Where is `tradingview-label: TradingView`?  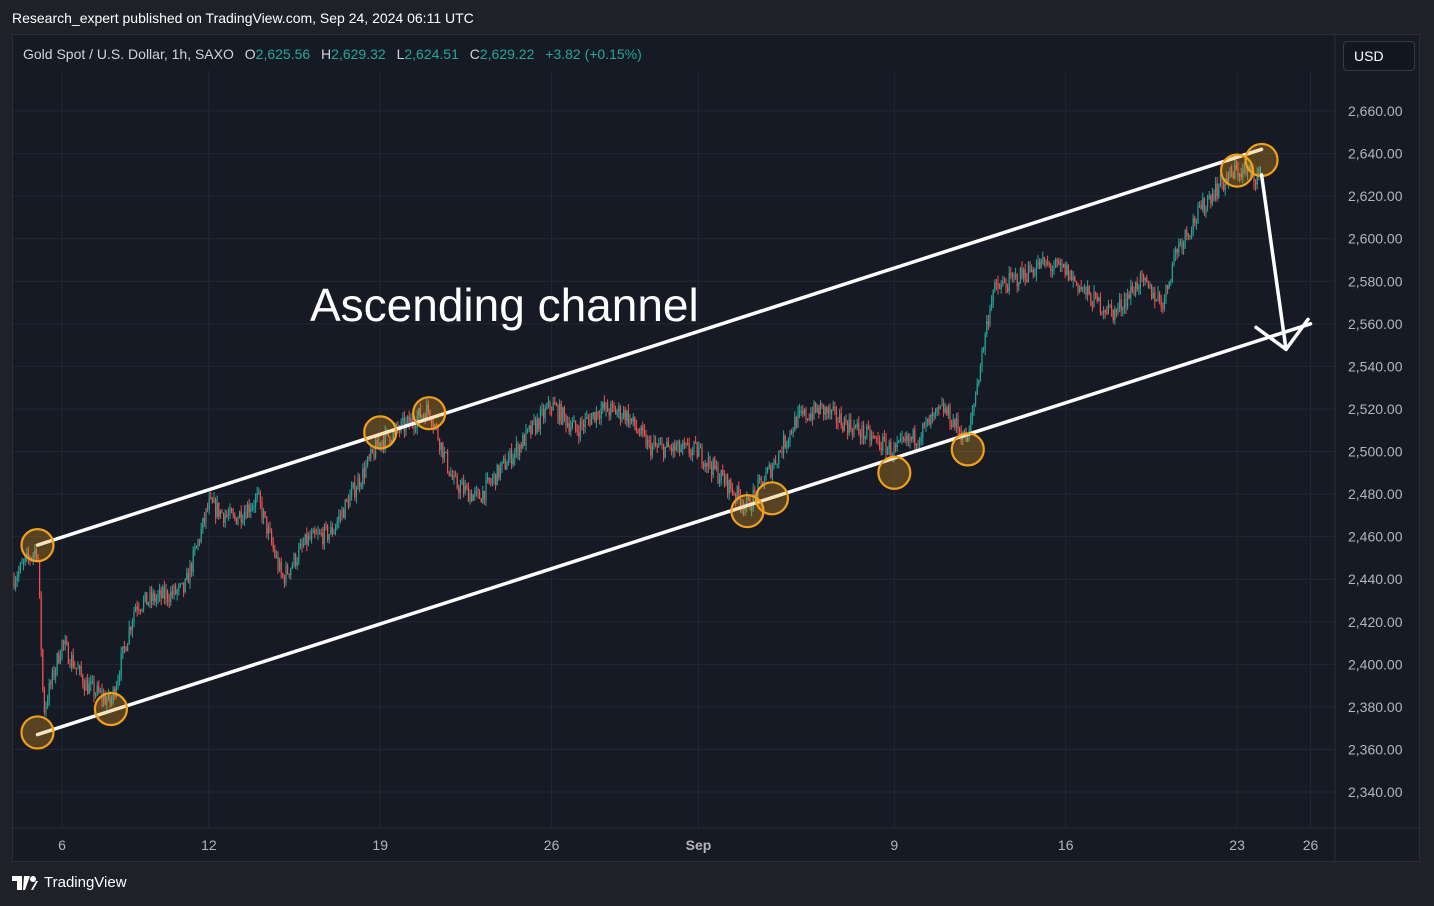 tradingview-label: TradingView is located at coordinates (85, 882).